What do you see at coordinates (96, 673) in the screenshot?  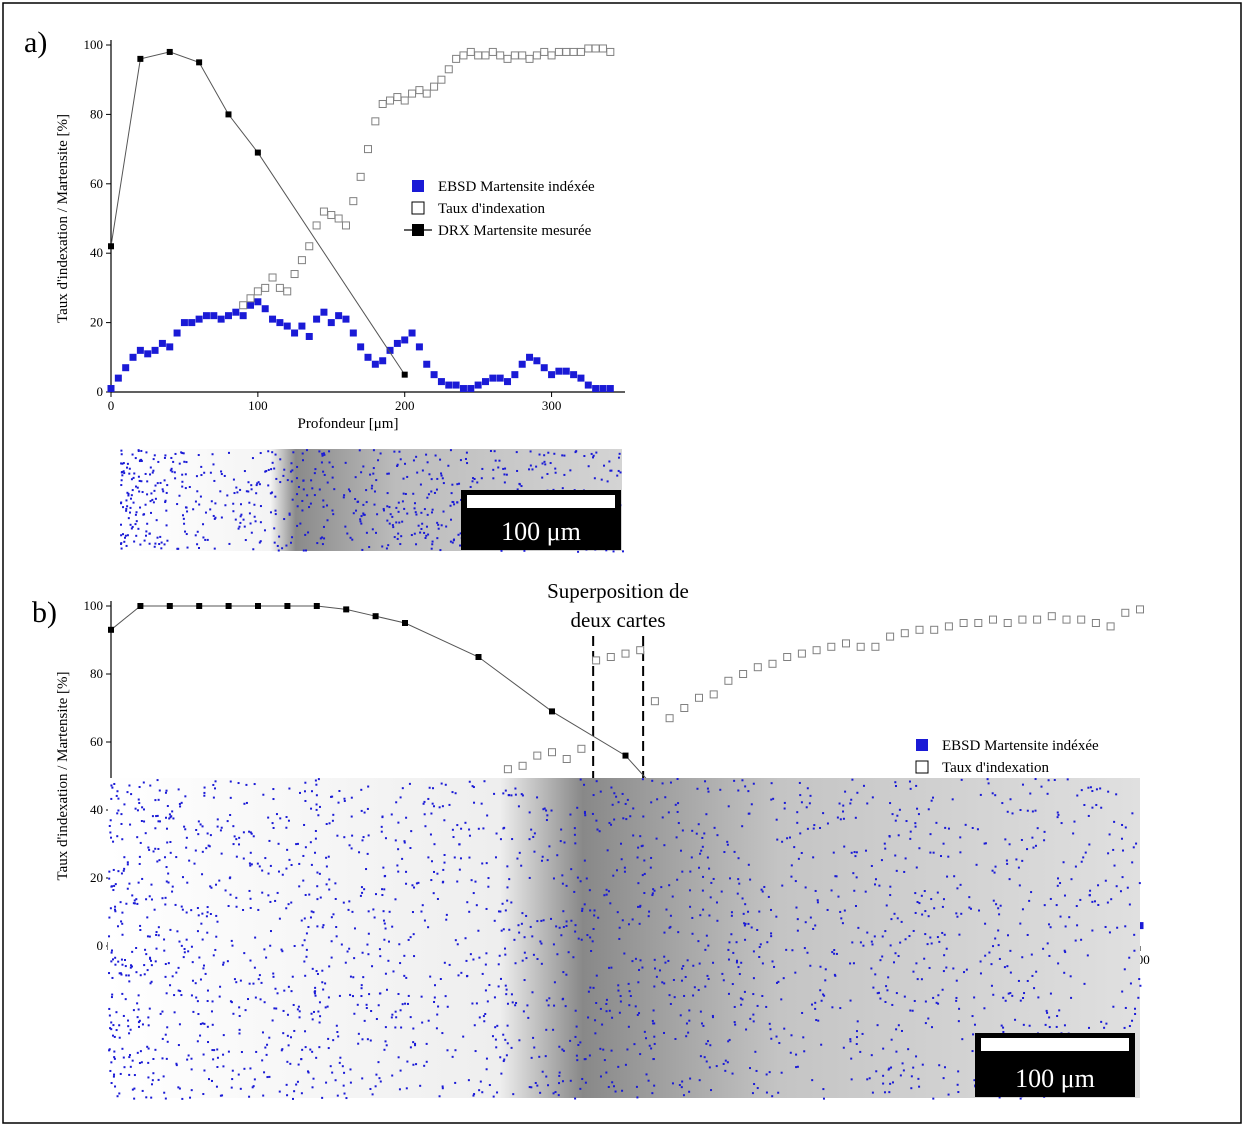 I see `y-tick-label: 80` at bounding box center [96, 673].